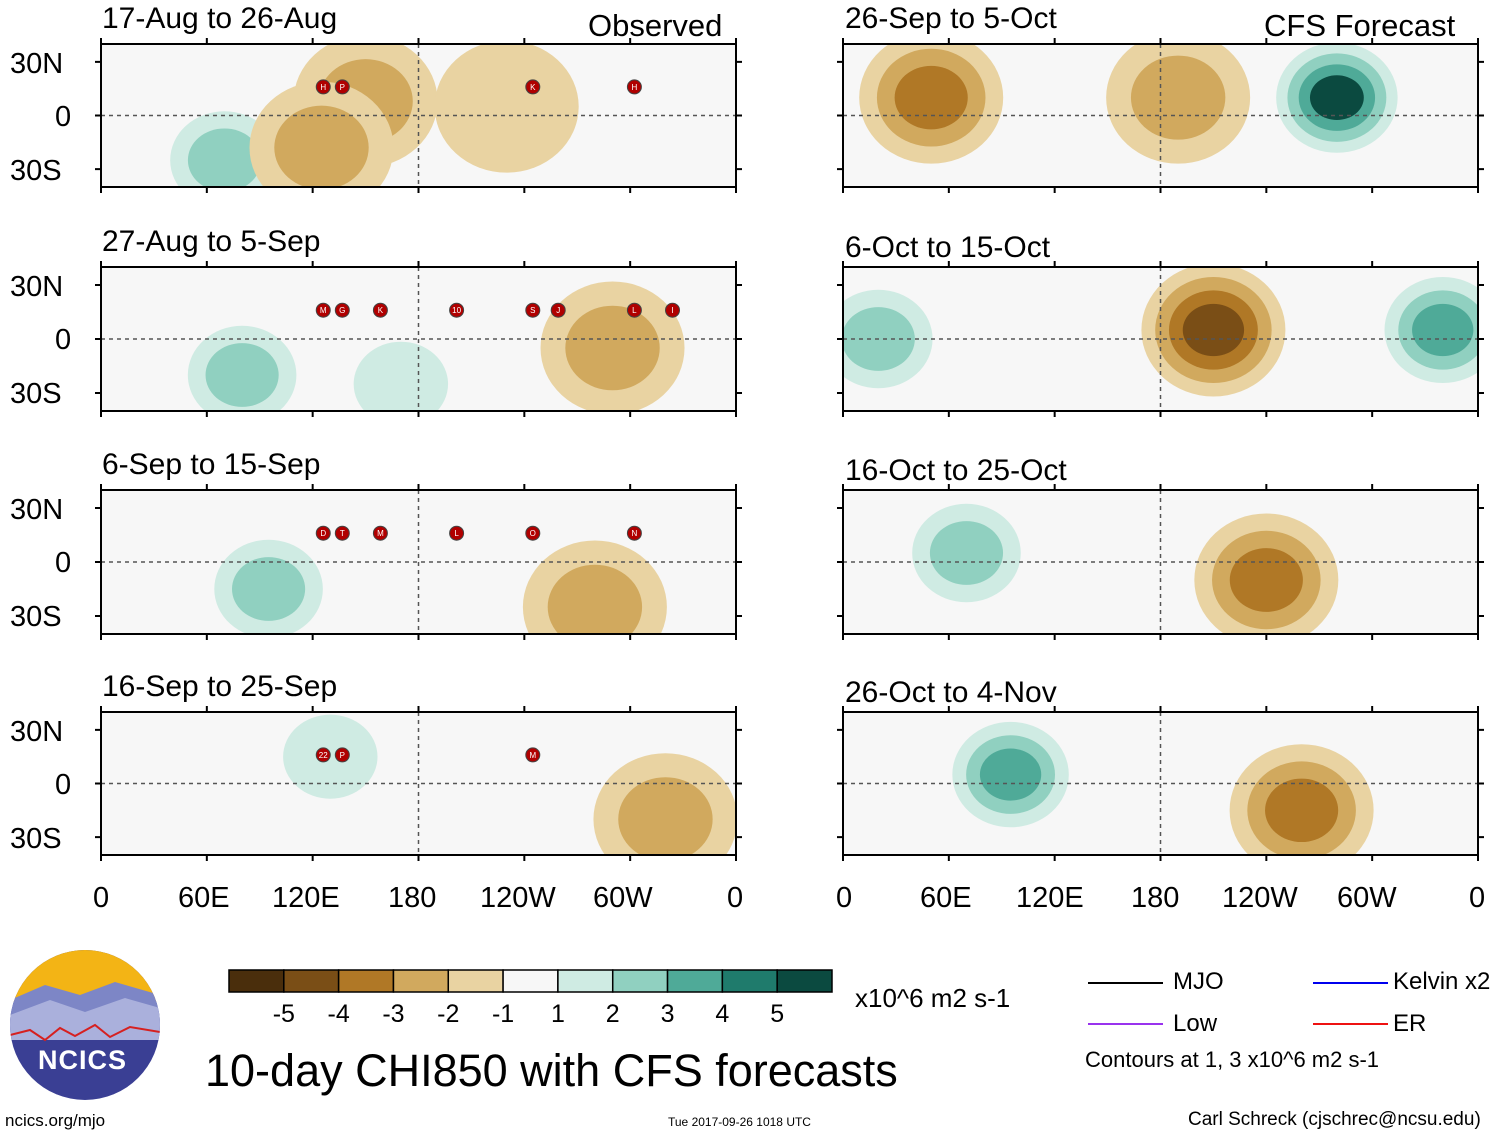 This screenshot has height=1137, width=1510. I want to click on storm-label: G, so click(342, 310).